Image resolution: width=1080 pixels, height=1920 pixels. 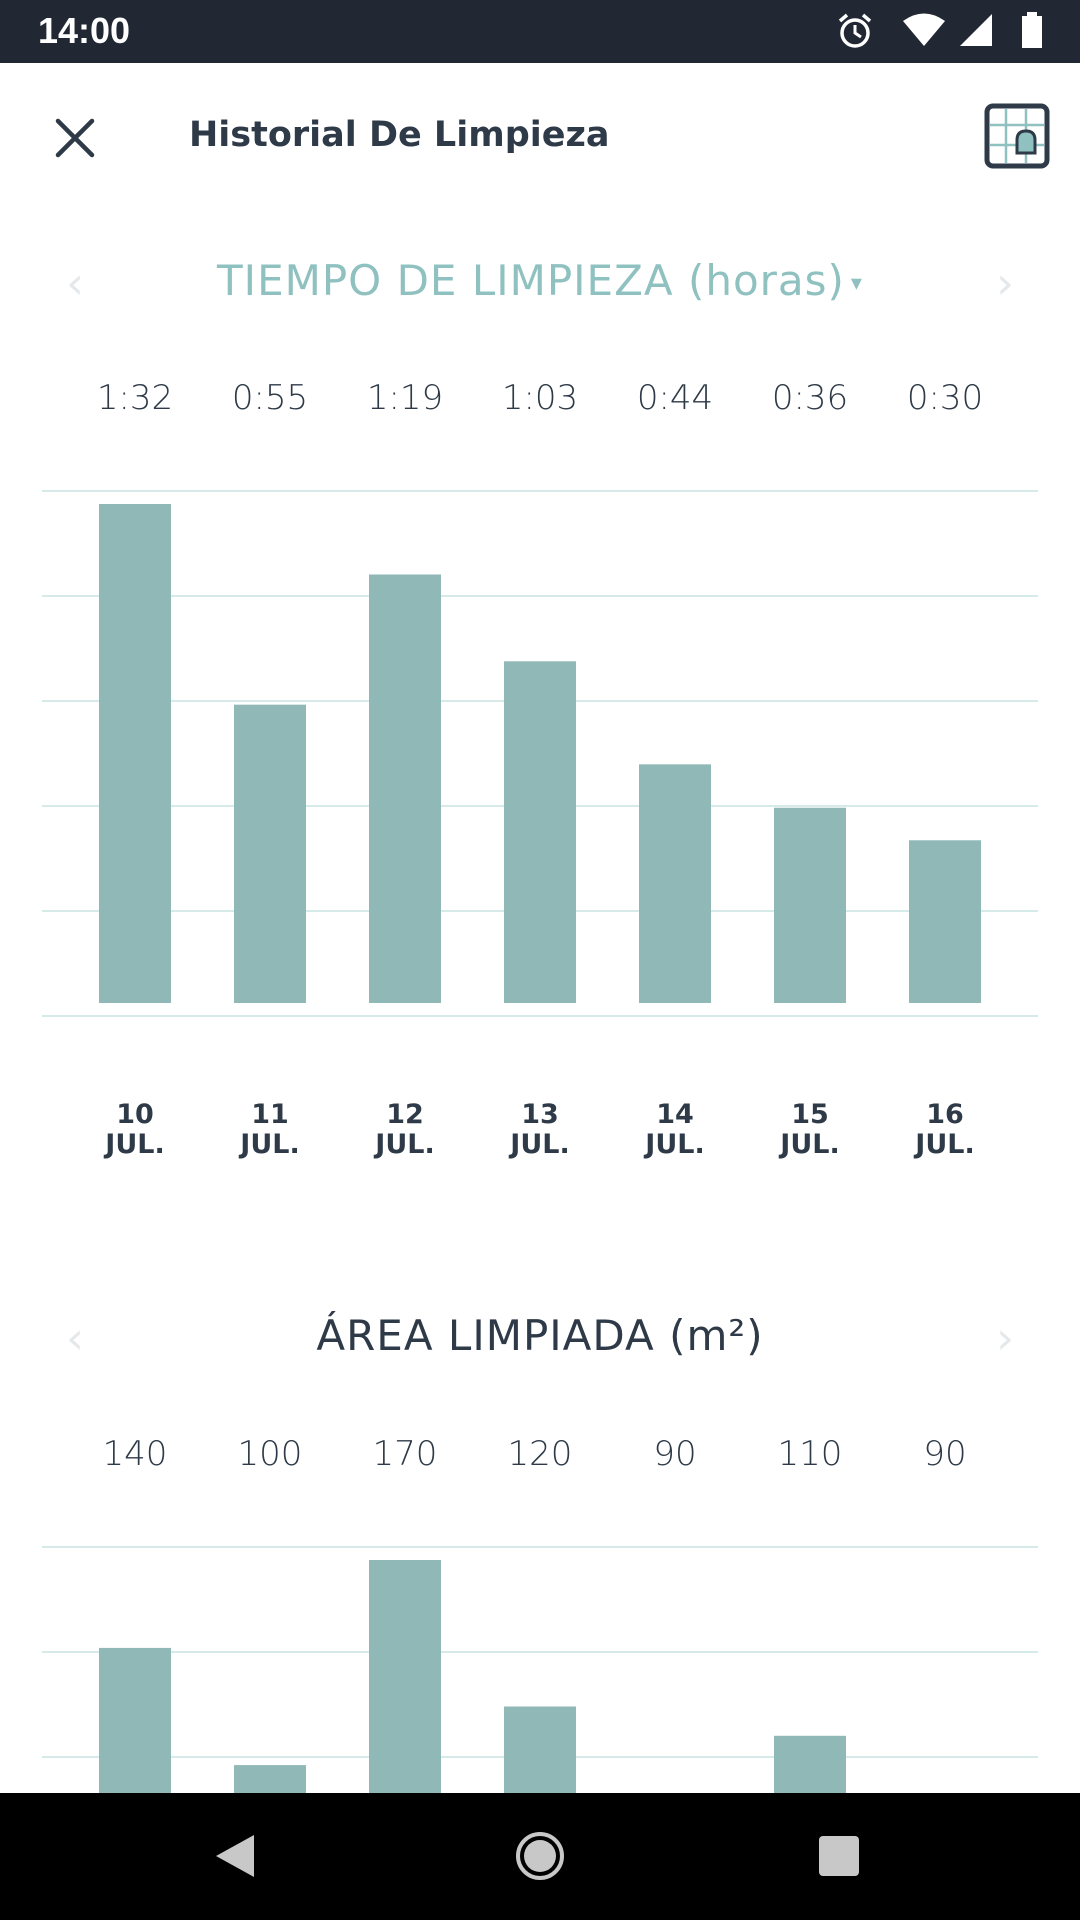 I want to click on bar-value-label: 1:19, so click(x=405, y=398).